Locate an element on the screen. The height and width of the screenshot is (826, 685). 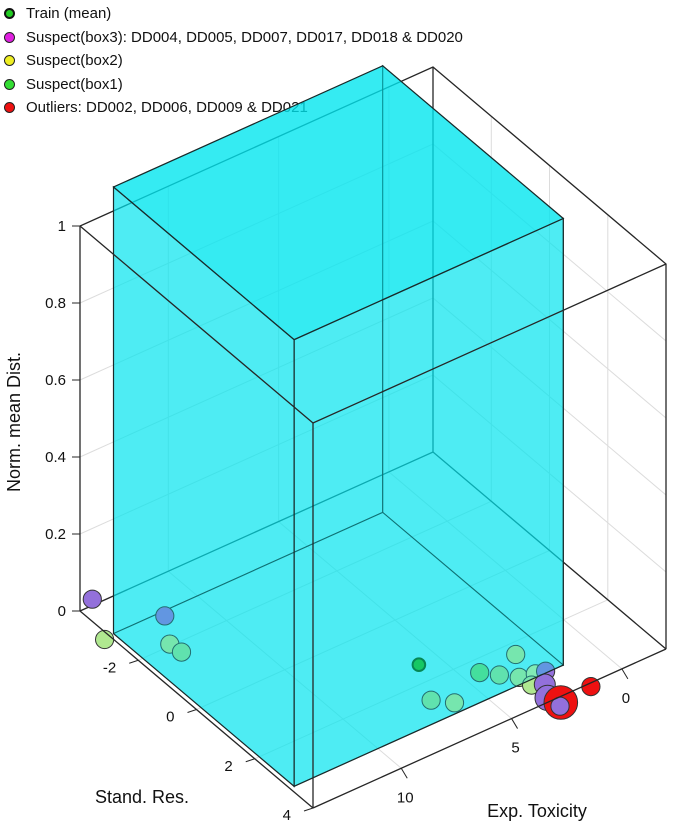
x-axis-label: Stand. Res. is located at coordinates (142, 797).